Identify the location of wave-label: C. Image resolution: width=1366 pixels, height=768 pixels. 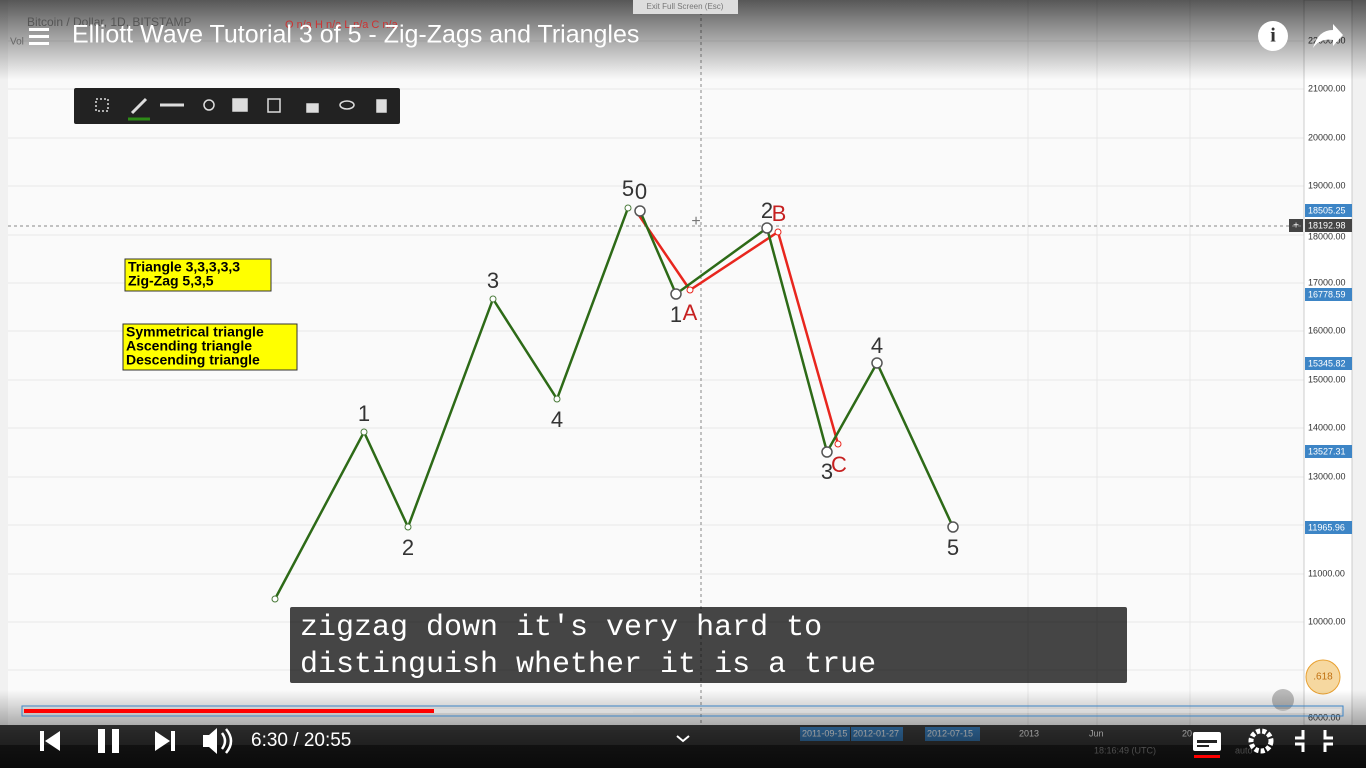
(839, 464).